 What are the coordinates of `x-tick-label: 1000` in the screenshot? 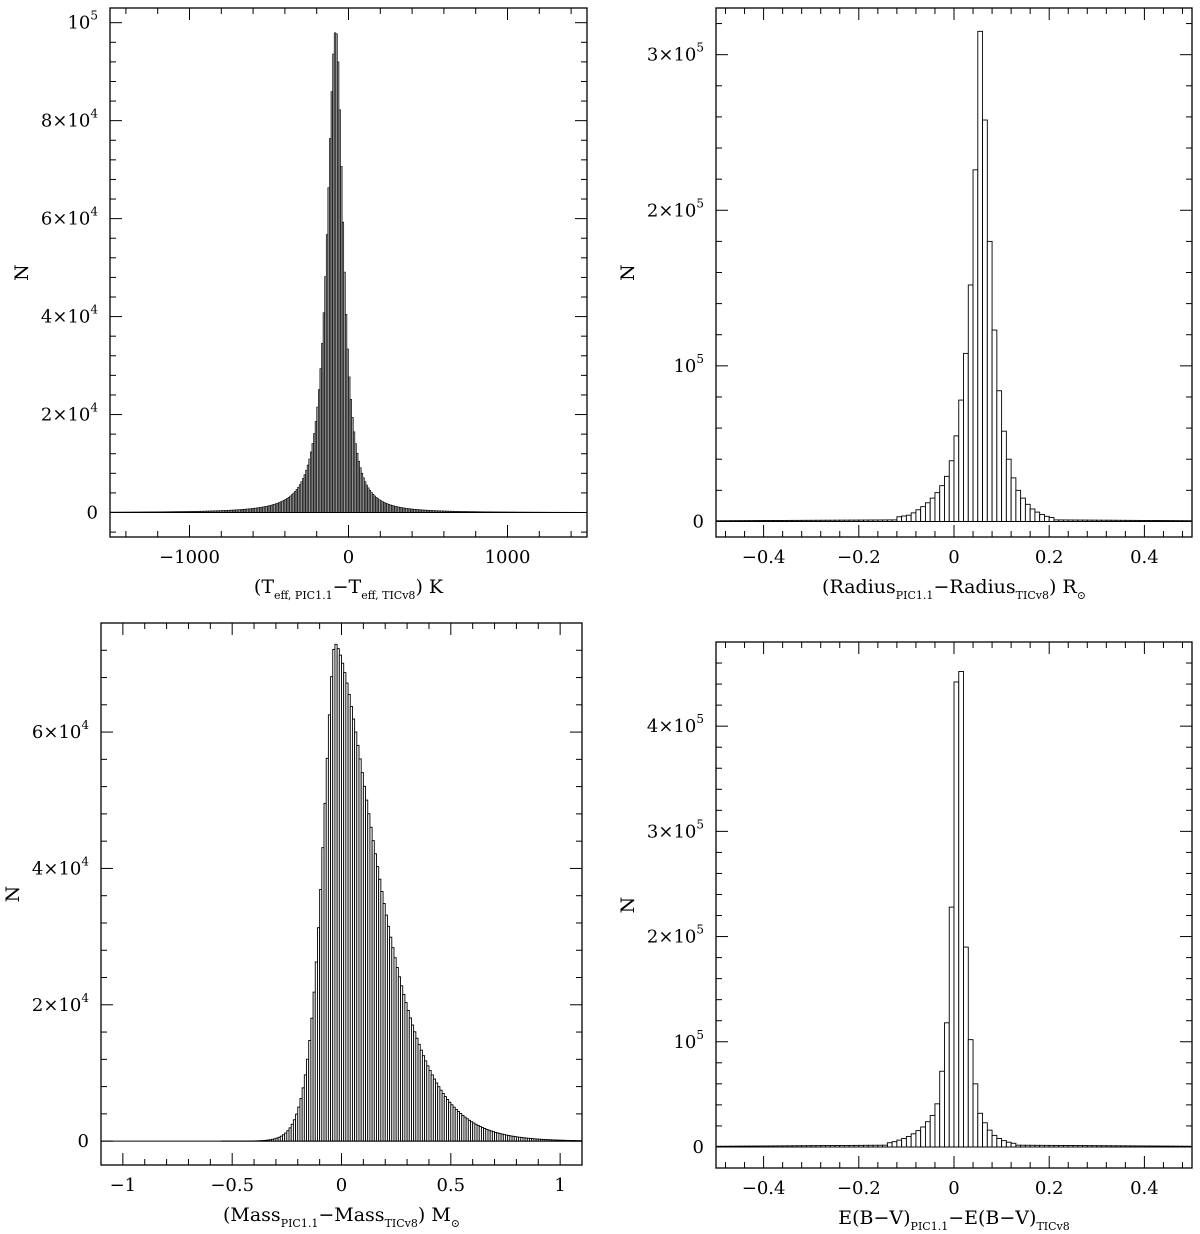 It's located at (508, 557).